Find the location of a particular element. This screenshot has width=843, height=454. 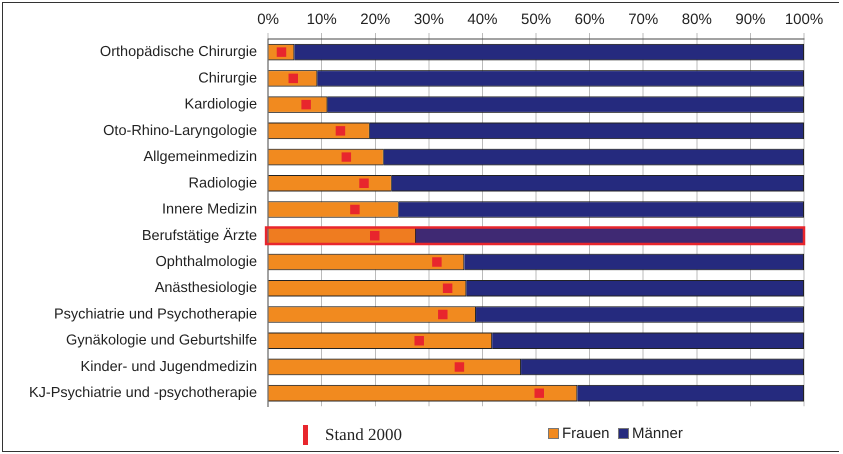

x-tick-label: 100% is located at coordinates (804, 19).